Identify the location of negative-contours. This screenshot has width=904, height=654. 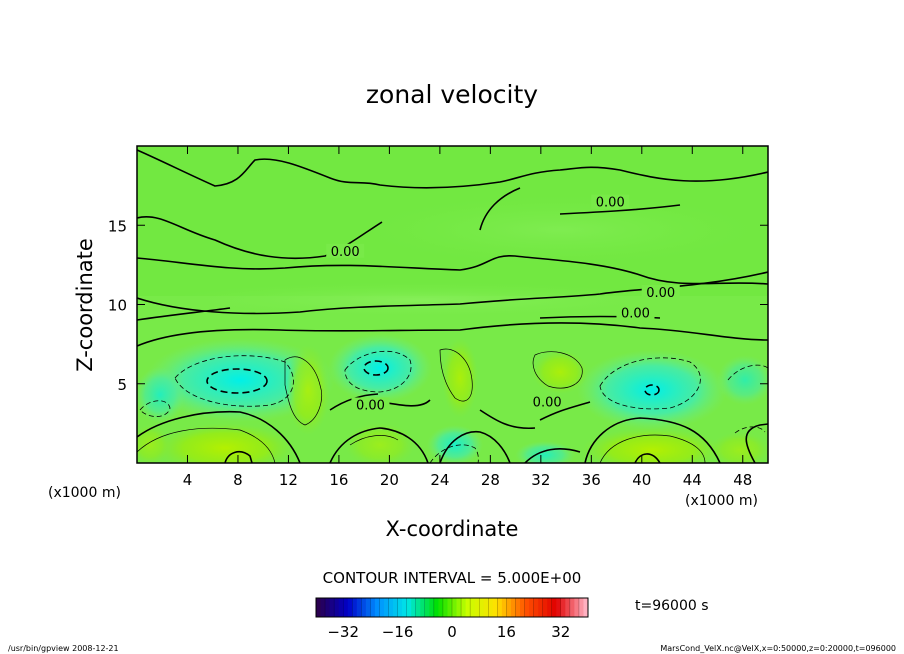
(453, 406).